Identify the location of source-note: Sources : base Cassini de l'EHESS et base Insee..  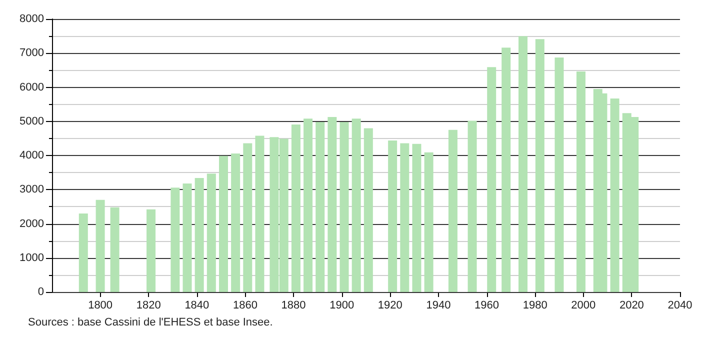
(150, 322).